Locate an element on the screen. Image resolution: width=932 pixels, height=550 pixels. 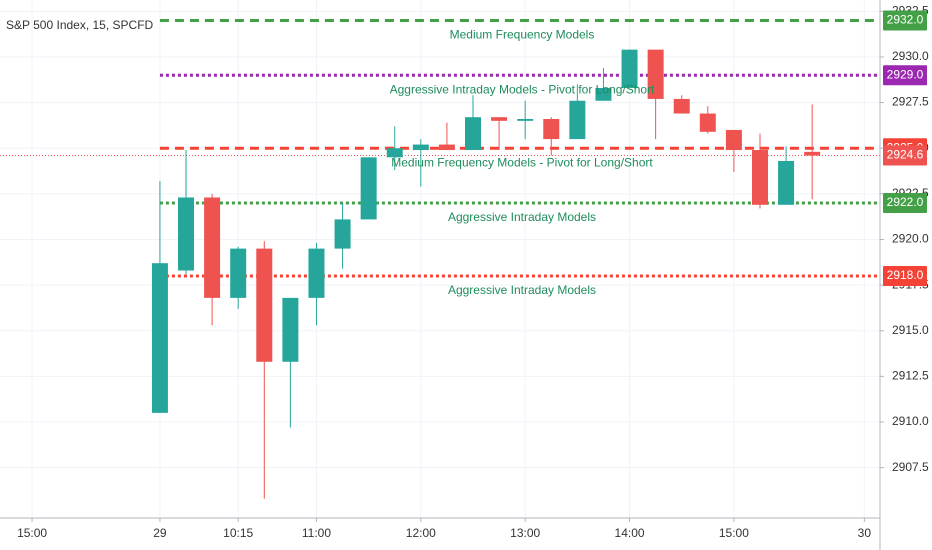
x-tick-label: 11:00 is located at coordinates (316, 533).